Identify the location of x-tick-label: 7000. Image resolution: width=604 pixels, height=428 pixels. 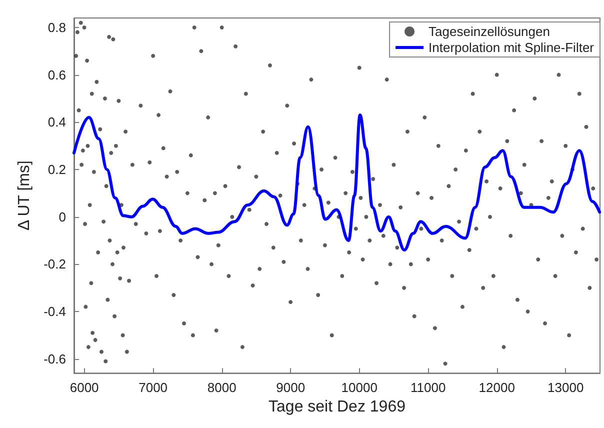
(153, 388).